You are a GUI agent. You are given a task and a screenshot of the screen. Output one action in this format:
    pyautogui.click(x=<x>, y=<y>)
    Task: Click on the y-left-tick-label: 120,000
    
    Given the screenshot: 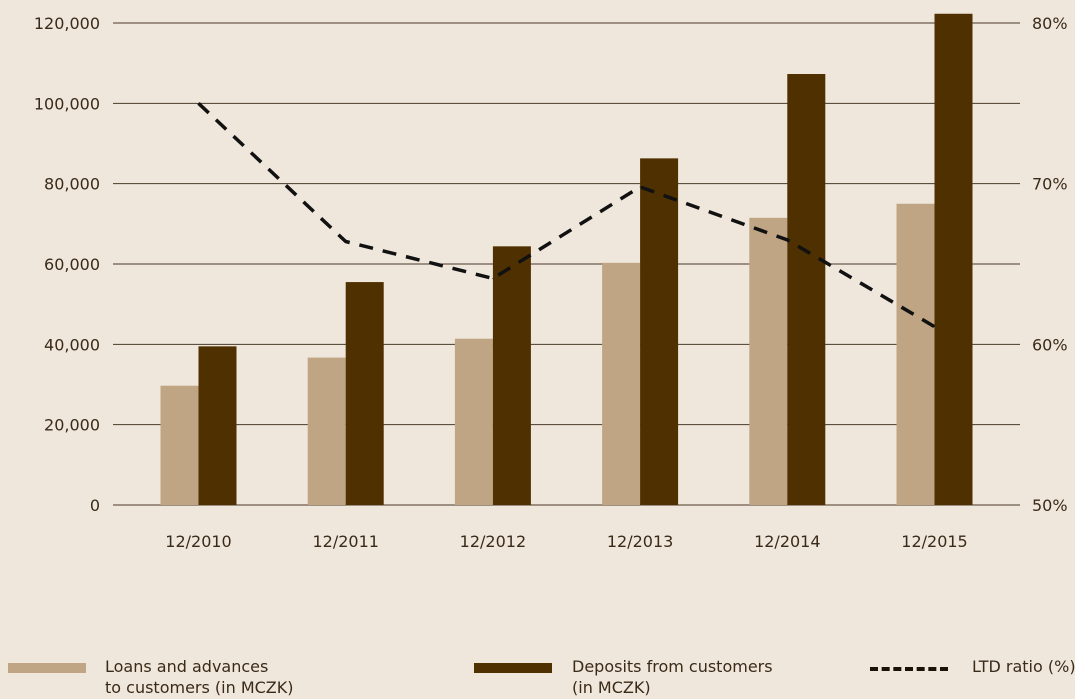 What is the action you would take?
    pyautogui.click(x=67, y=23)
    